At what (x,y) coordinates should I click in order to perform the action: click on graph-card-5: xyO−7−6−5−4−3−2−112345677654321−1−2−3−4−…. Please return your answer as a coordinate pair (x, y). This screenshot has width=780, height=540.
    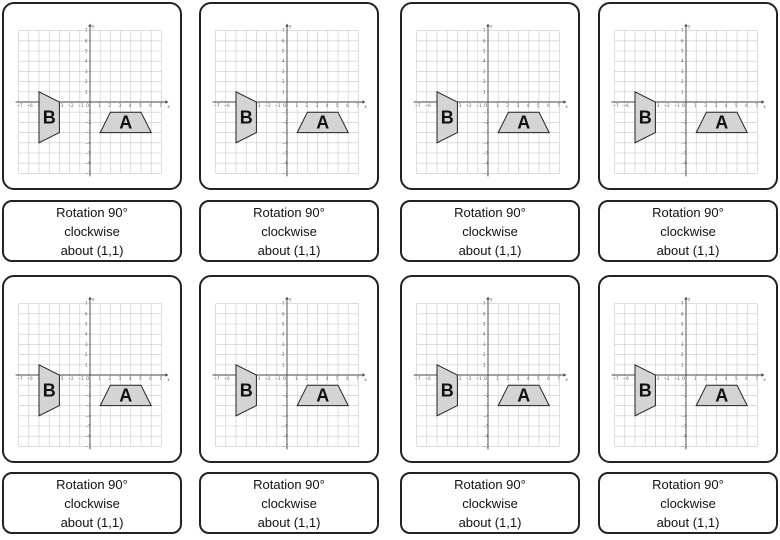
    Looking at the image, I should click on (92, 369).